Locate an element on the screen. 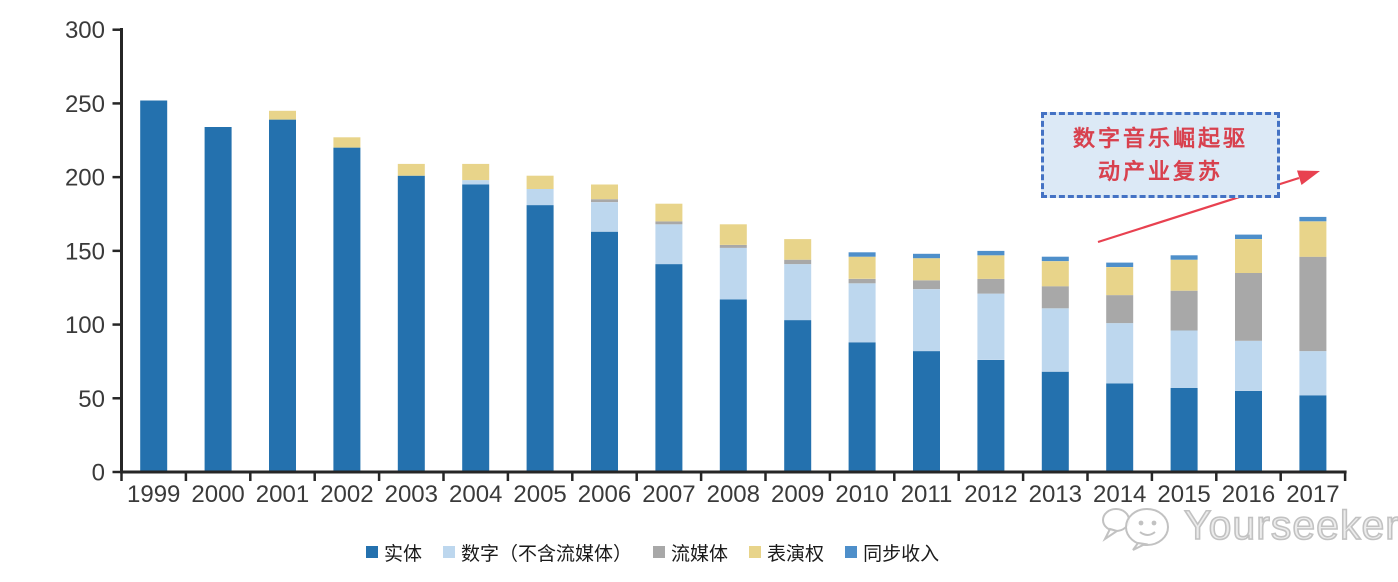  x-axis-label: 2013 is located at coordinates (1055, 494).